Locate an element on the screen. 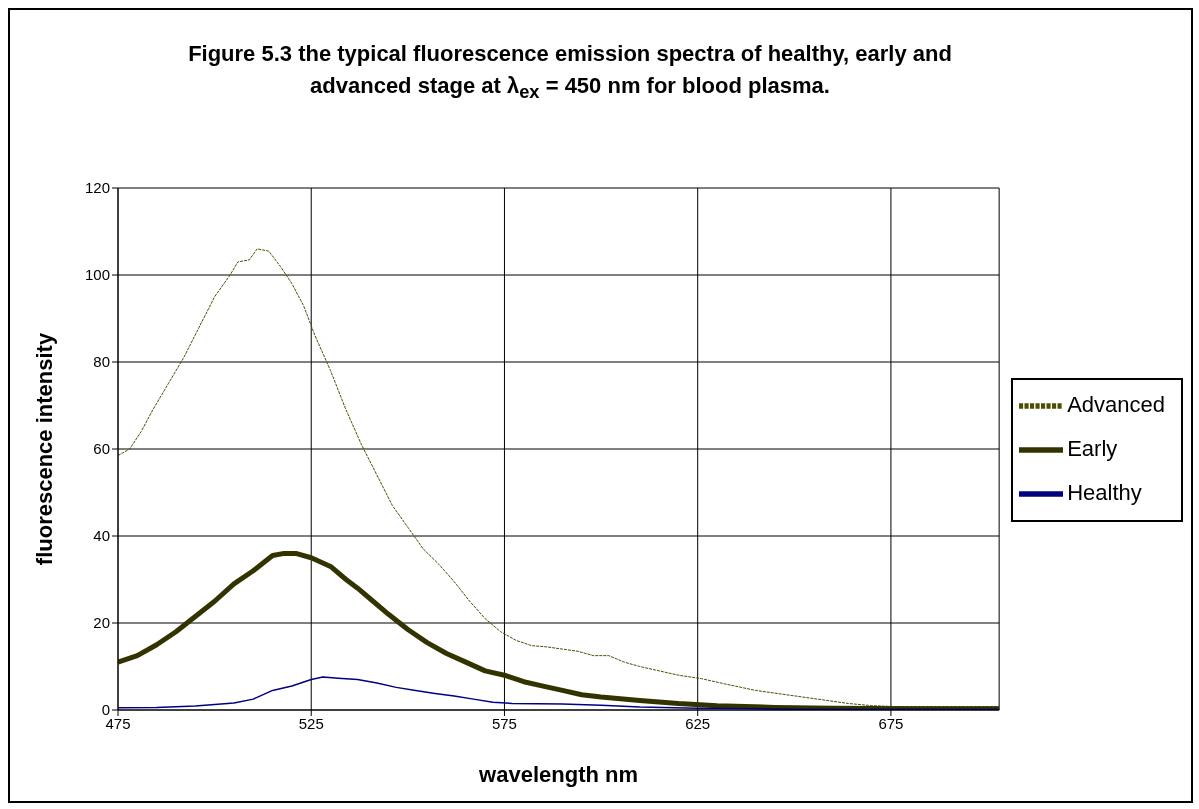 This screenshot has width=1199, height=809. x-axis-title: wavelength nm is located at coordinates (558, 774).